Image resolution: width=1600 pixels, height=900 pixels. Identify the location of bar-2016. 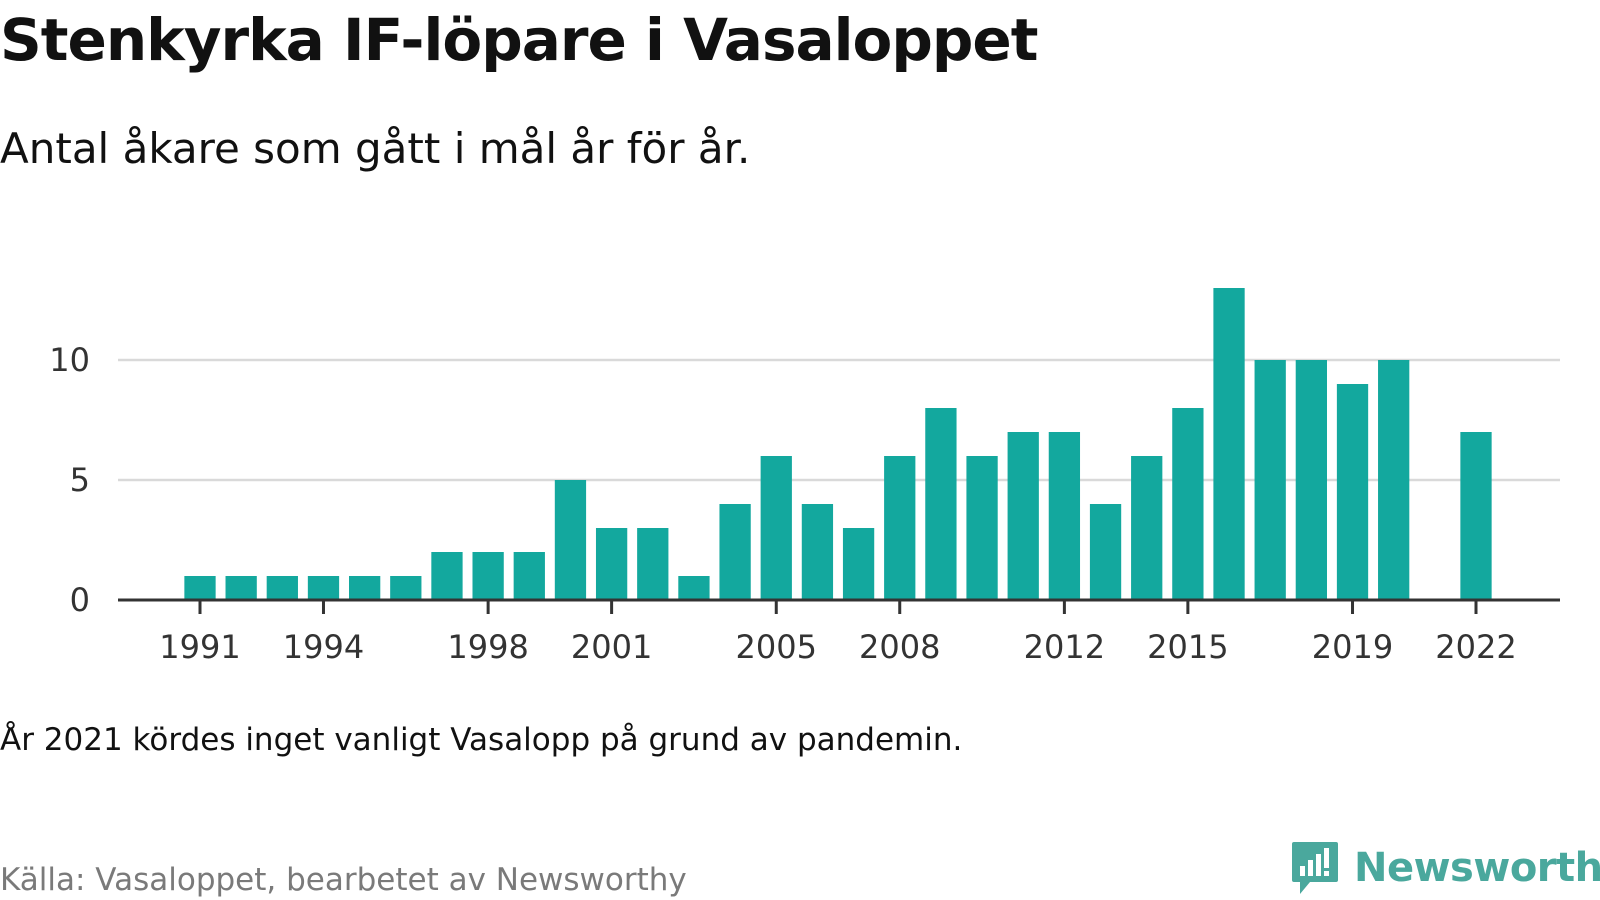
(1229, 444).